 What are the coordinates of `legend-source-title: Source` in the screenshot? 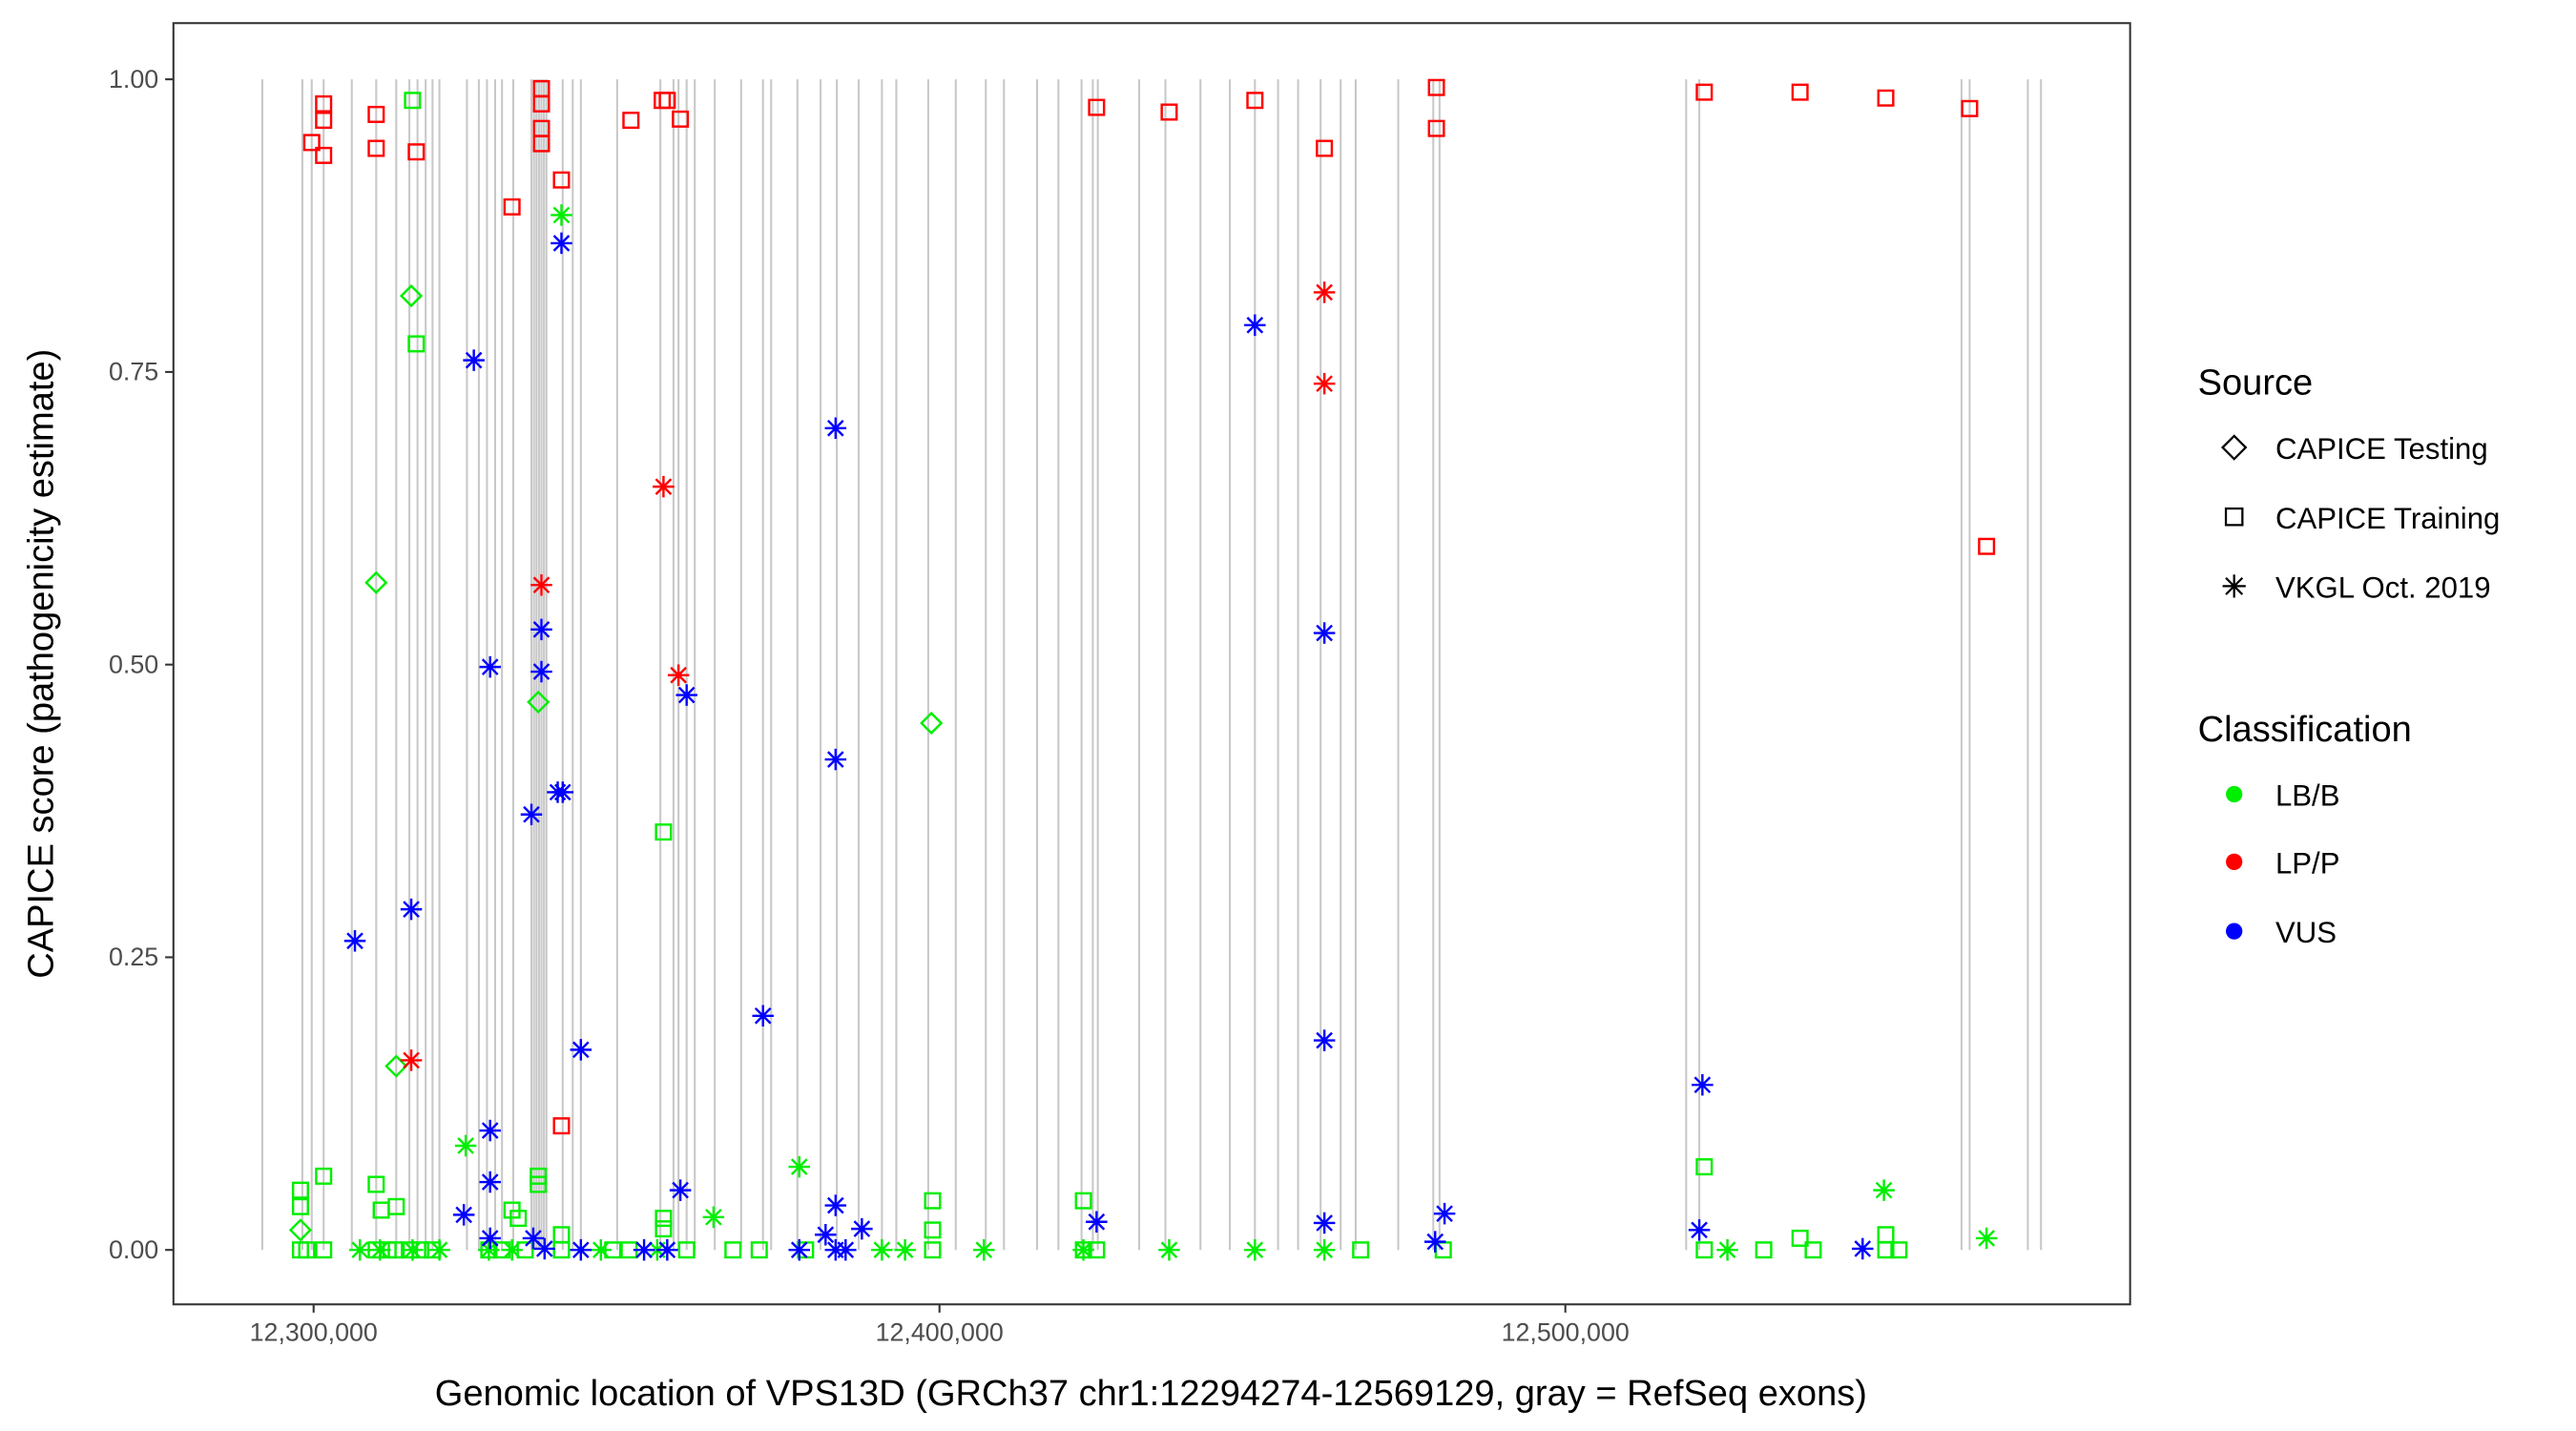 It's located at (2256, 383).